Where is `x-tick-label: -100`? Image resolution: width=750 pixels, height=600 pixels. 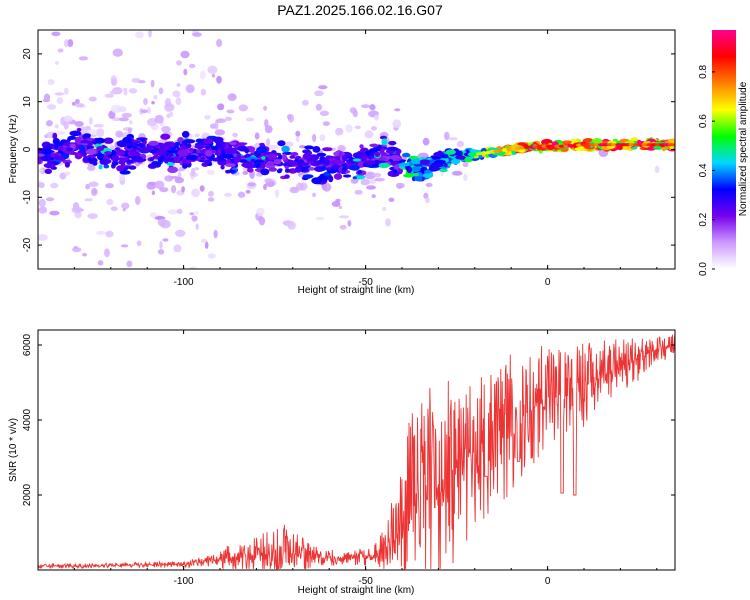
x-tick-label: -100 is located at coordinates (184, 581).